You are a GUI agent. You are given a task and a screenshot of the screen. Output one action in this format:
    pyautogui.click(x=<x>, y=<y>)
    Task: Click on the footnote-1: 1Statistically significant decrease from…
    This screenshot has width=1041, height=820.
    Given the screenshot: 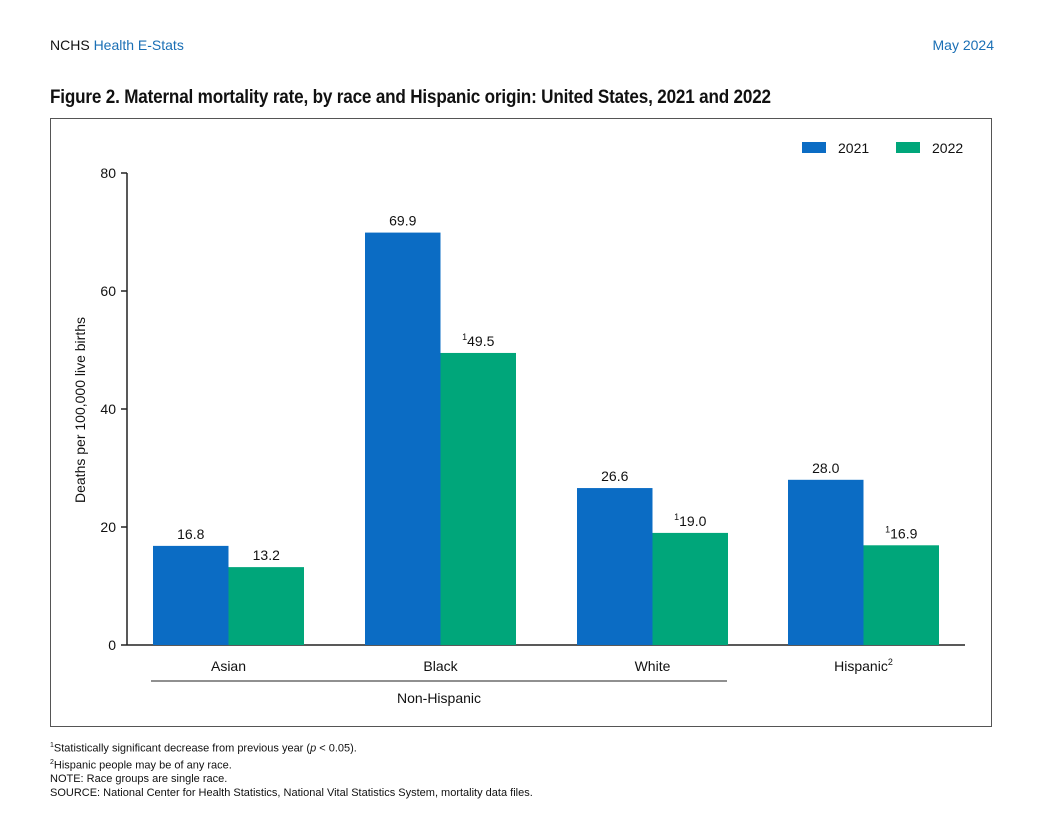 What is the action you would take?
    pyautogui.click(x=291, y=747)
    